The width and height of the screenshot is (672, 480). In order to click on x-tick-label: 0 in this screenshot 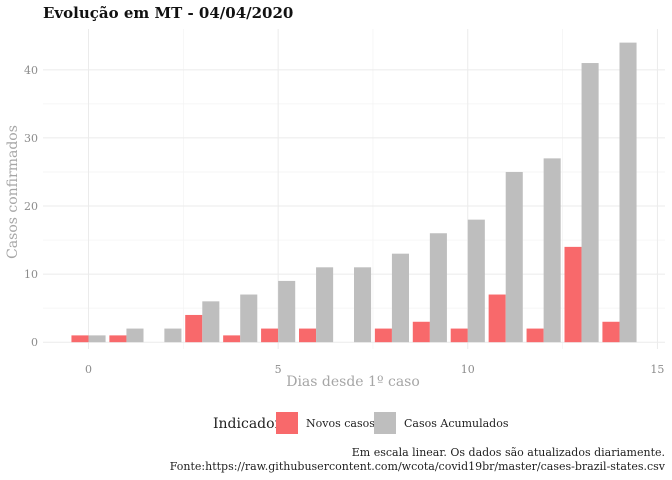, I will do `click(88, 369)`.